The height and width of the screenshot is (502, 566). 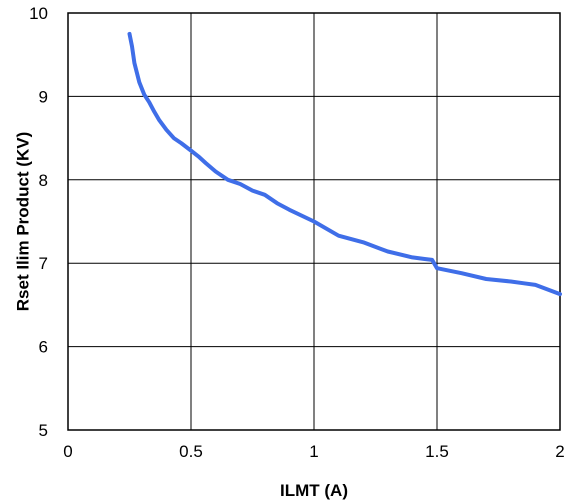 What do you see at coordinates (43, 263) in the screenshot?
I see `y-tick-label: 7` at bounding box center [43, 263].